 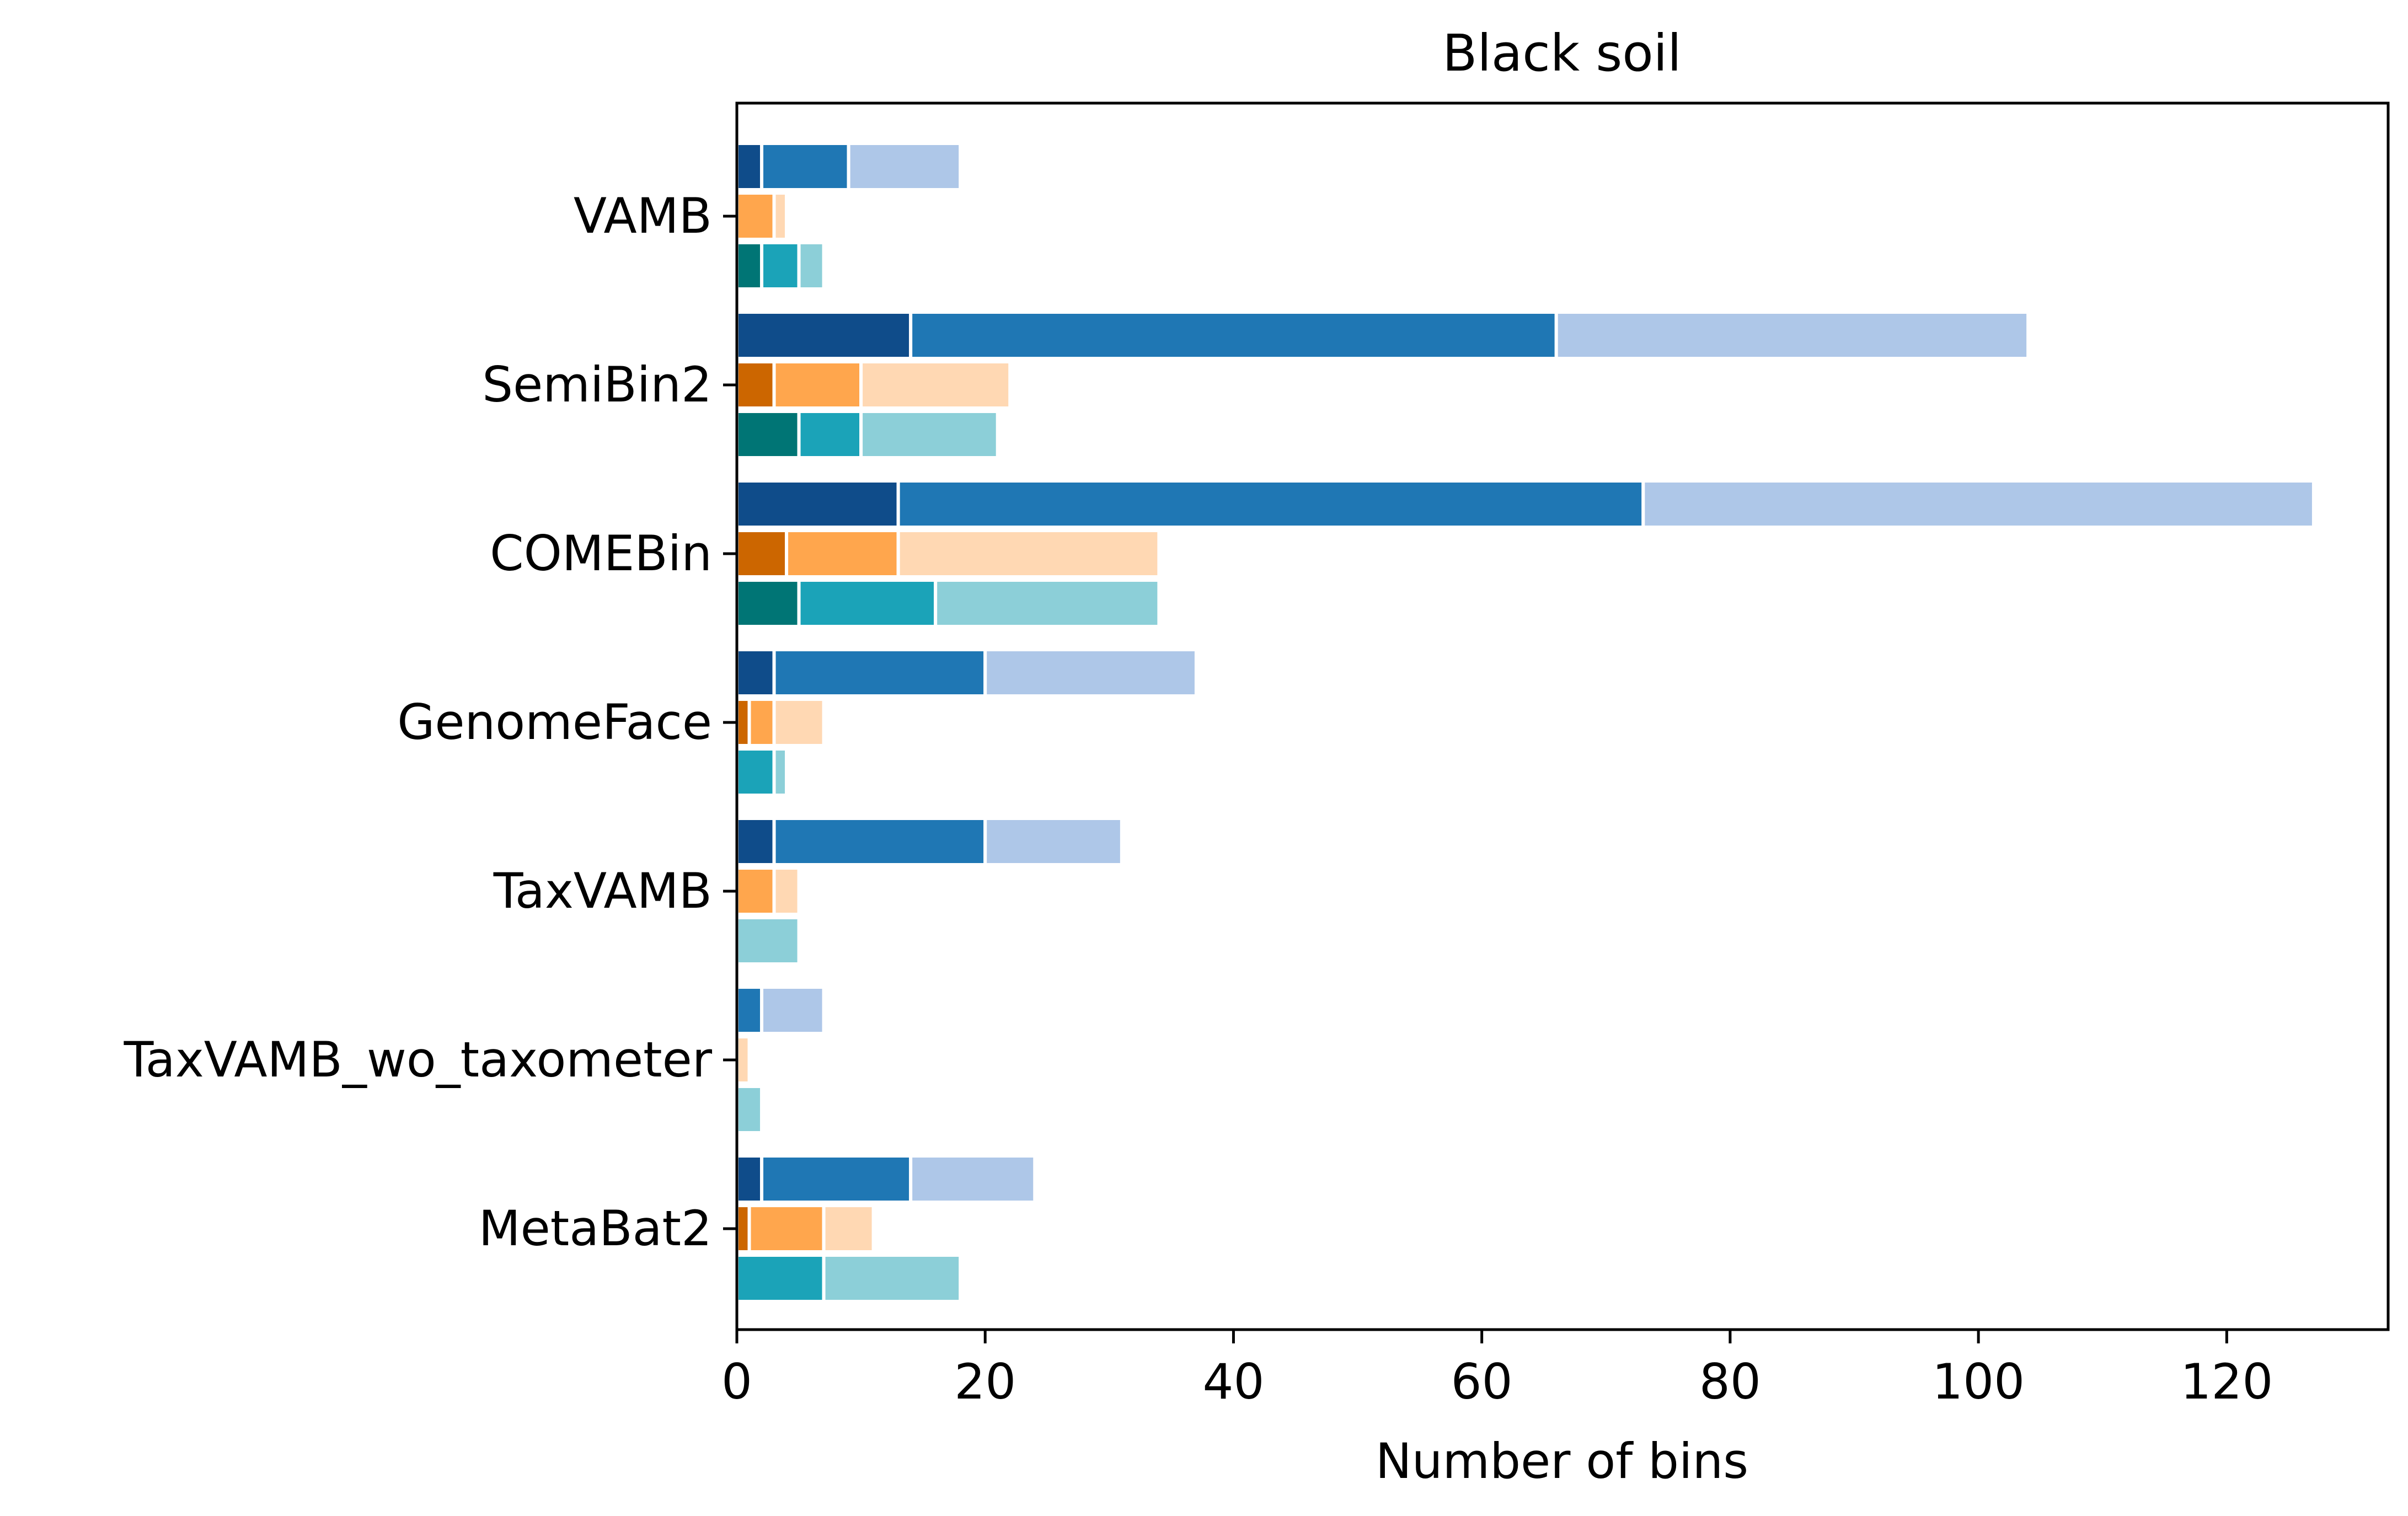 What do you see at coordinates (755, 385) in the screenshot?
I see `bar-semibin2-row2-seg1` at bounding box center [755, 385].